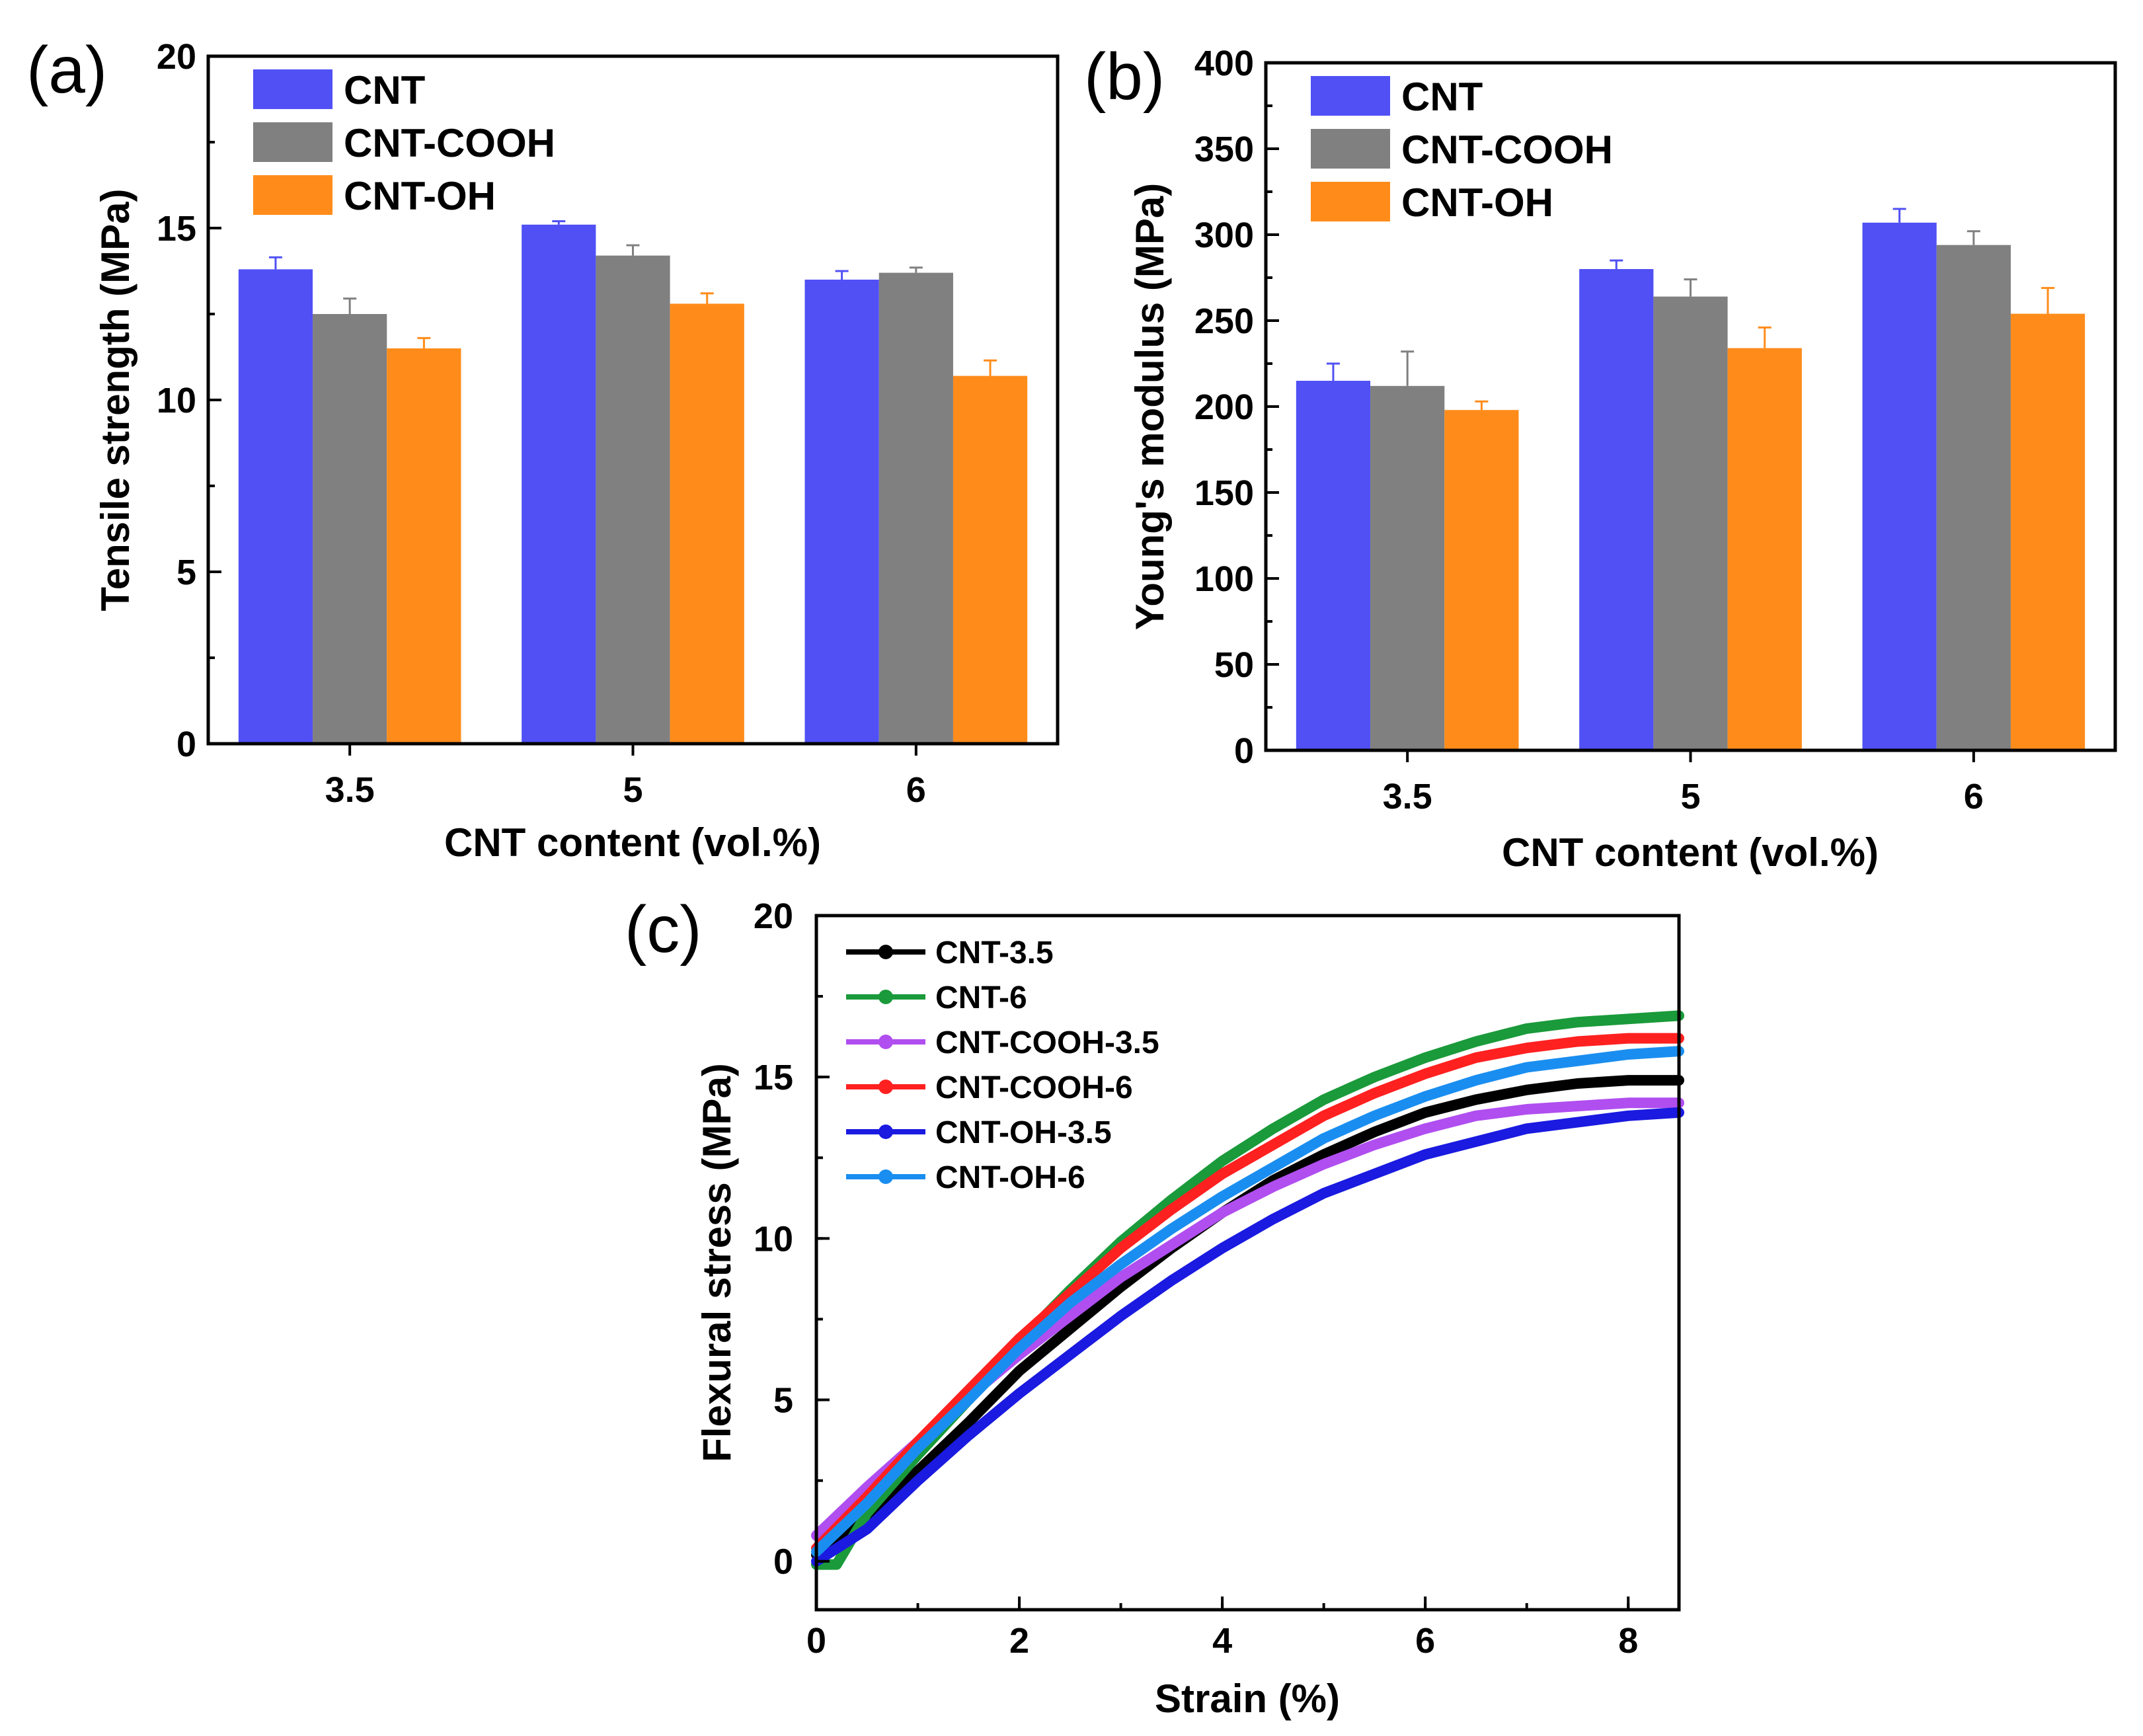 This screenshot has width=2143, height=1736. What do you see at coordinates (1019, 1641) in the screenshot?
I see `x-tick-label-2: 2` at bounding box center [1019, 1641].